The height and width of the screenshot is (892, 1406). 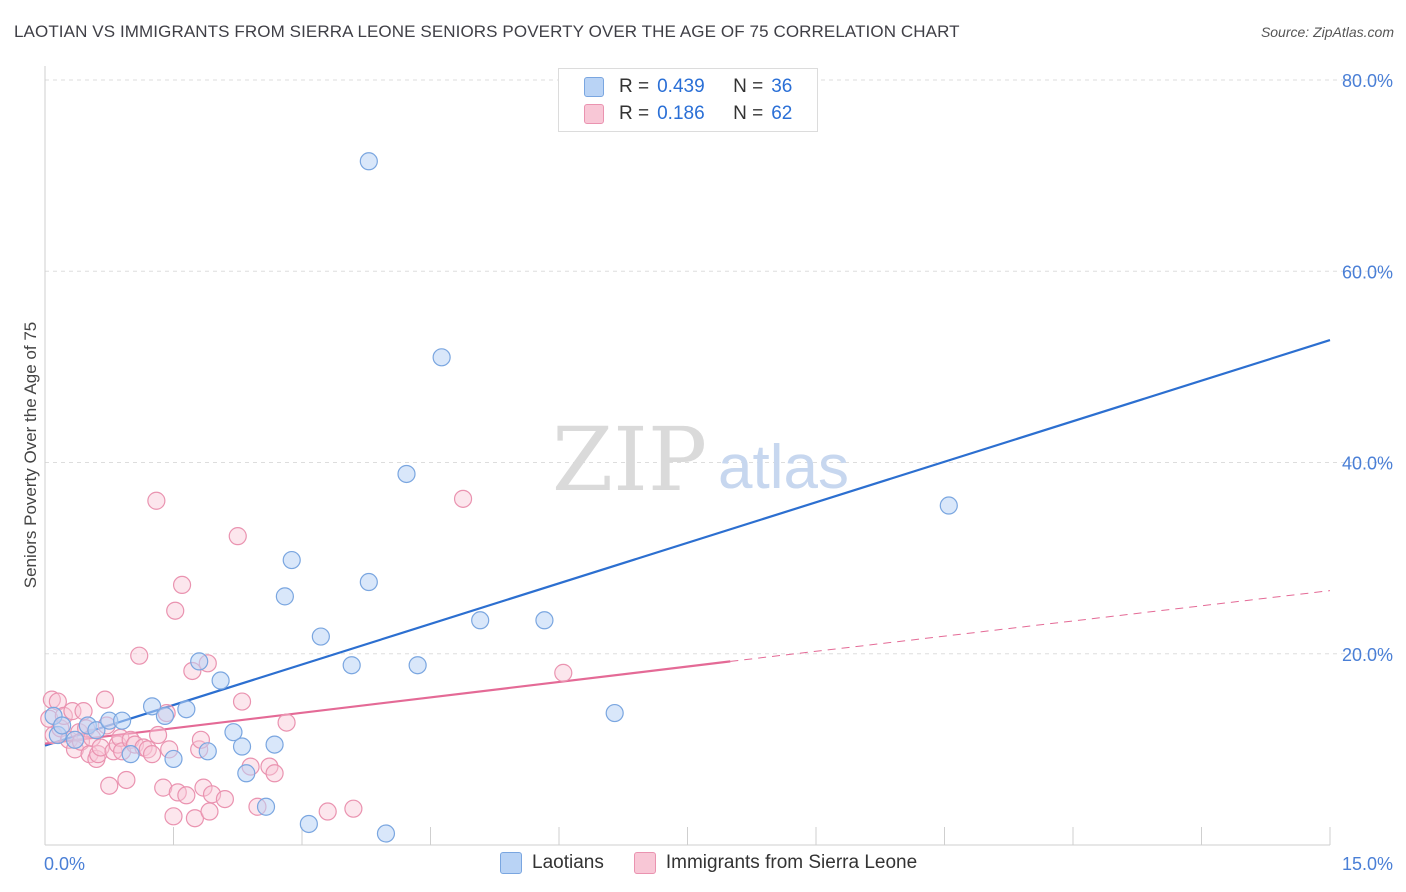 I want to click on x-tick-label: 15.0%, so click(x=1367, y=864).